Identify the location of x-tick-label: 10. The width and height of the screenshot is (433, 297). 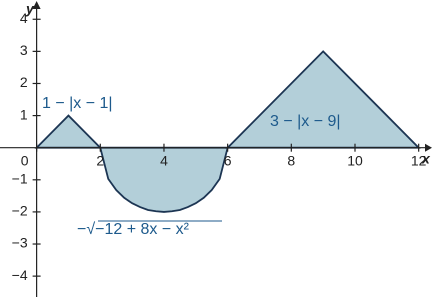
(355, 160).